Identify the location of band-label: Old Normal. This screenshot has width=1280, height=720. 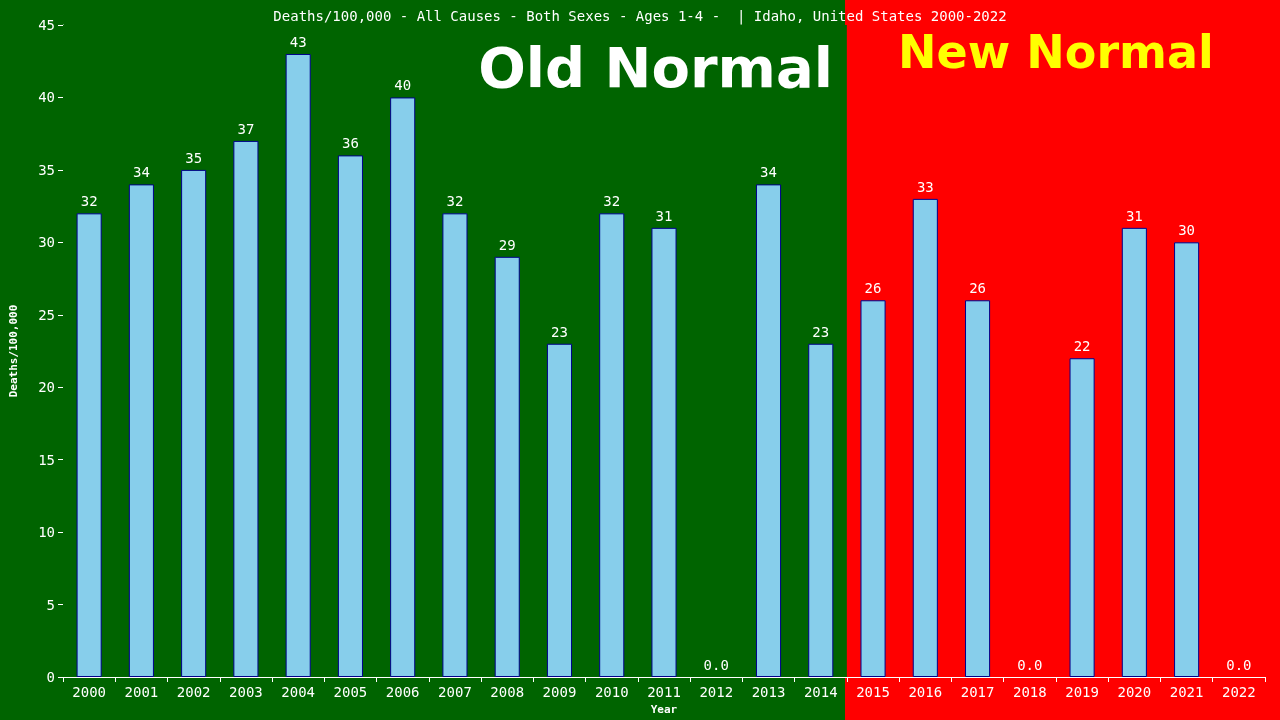
(655, 67).